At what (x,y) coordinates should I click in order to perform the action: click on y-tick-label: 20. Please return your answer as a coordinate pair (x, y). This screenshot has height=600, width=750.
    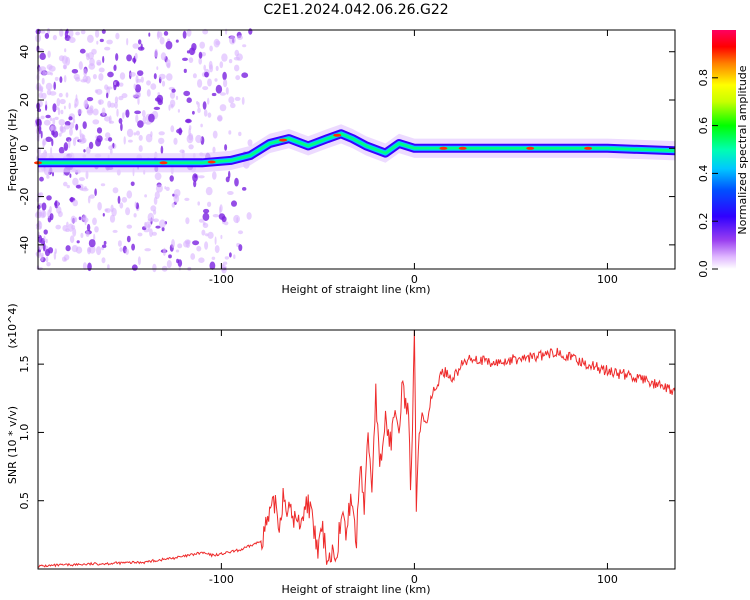
    Looking at the image, I should click on (24, 100).